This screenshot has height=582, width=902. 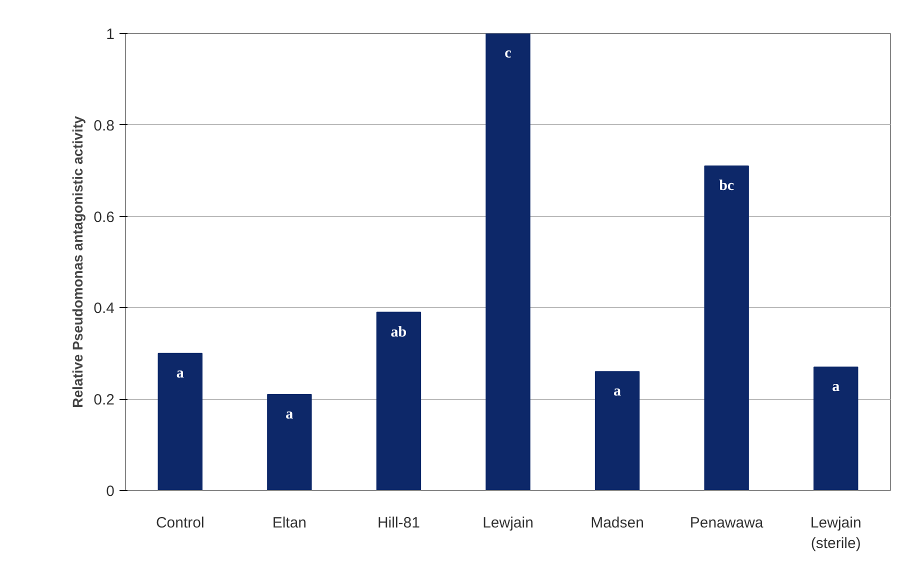 What do you see at coordinates (508, 523) in the screenshot?
I see `x-tick-label: Lewjain` at bounding box center [508, 523].